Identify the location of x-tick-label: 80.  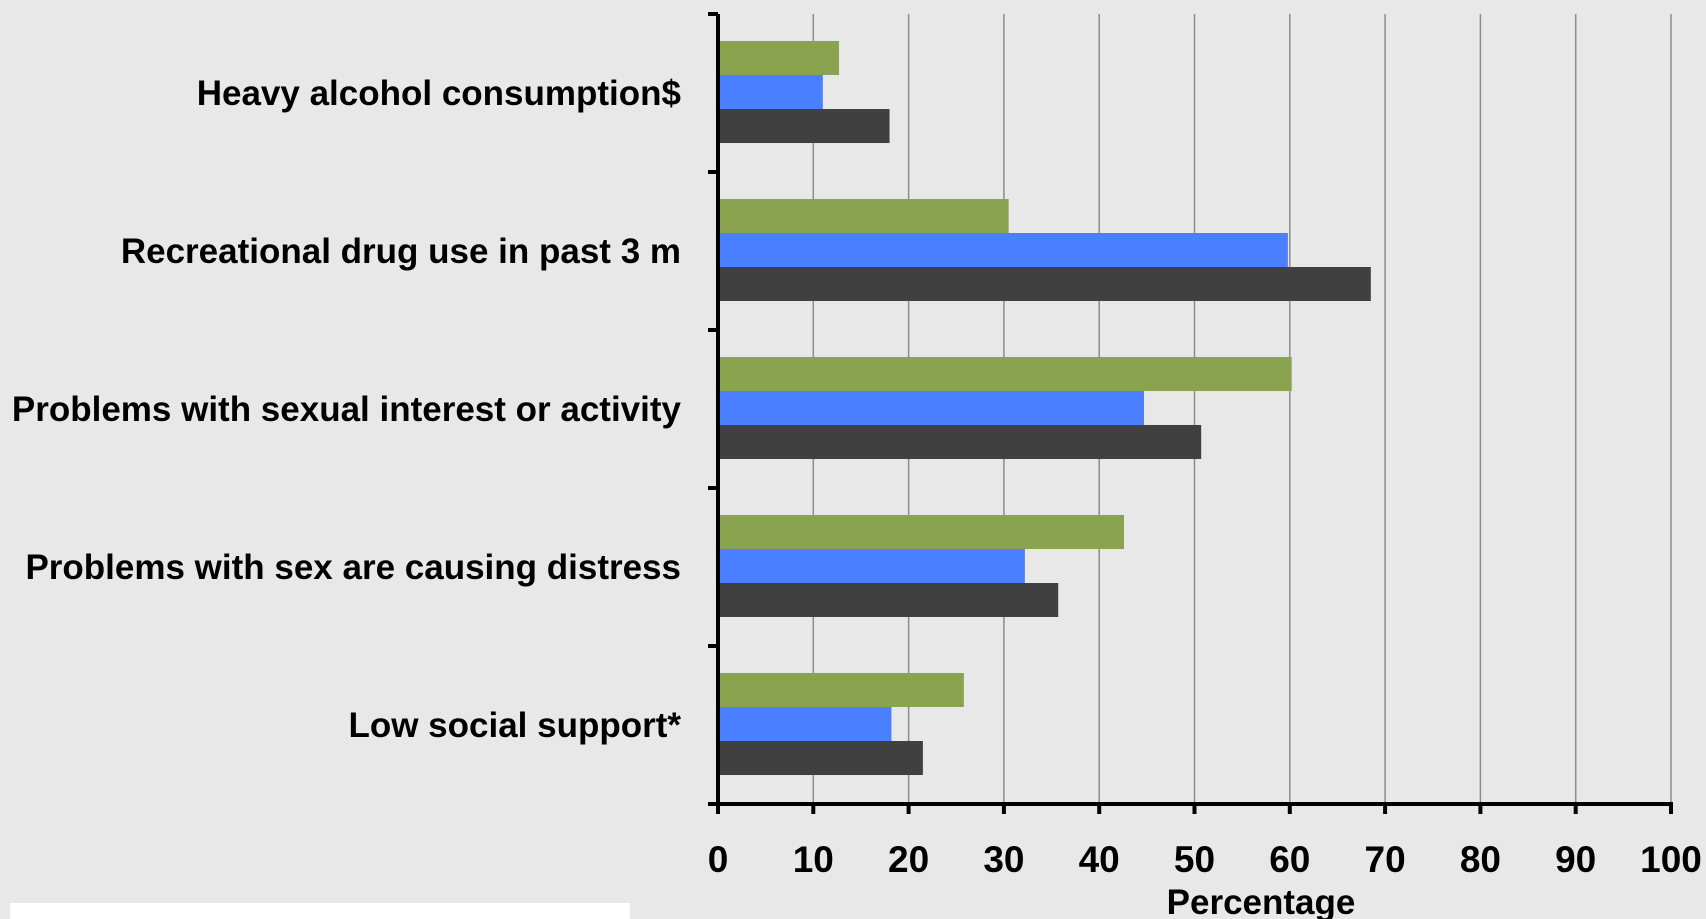
(1480, 859).